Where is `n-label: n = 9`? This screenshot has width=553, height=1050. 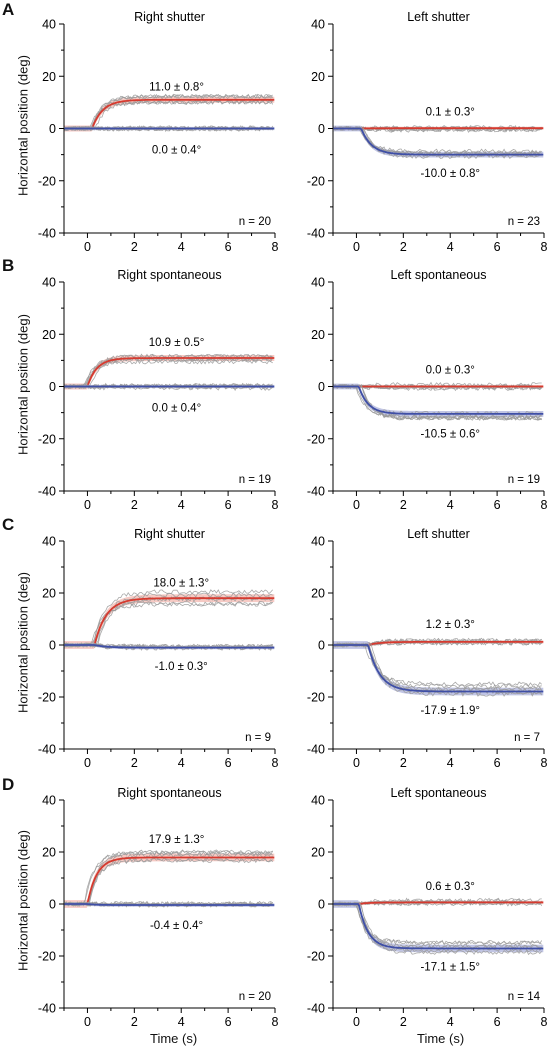 n-label: n = 9 is located at coordinates (258, 738).